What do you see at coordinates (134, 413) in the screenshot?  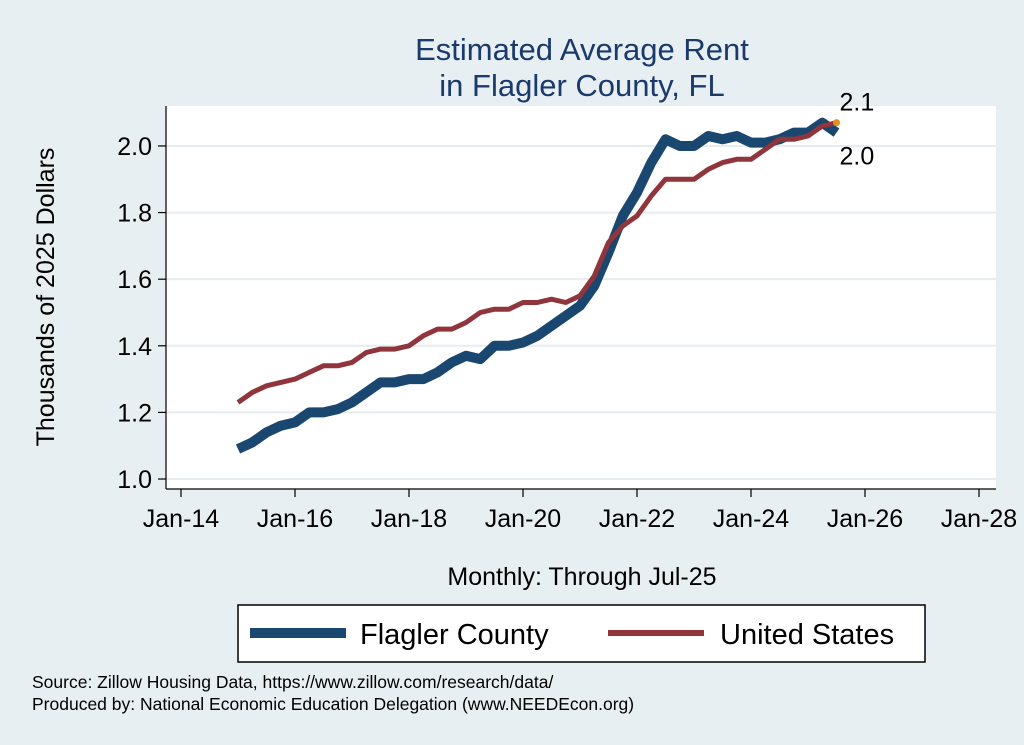 I see `y-tick-label: 1.2` at bounding box center [134, 413].